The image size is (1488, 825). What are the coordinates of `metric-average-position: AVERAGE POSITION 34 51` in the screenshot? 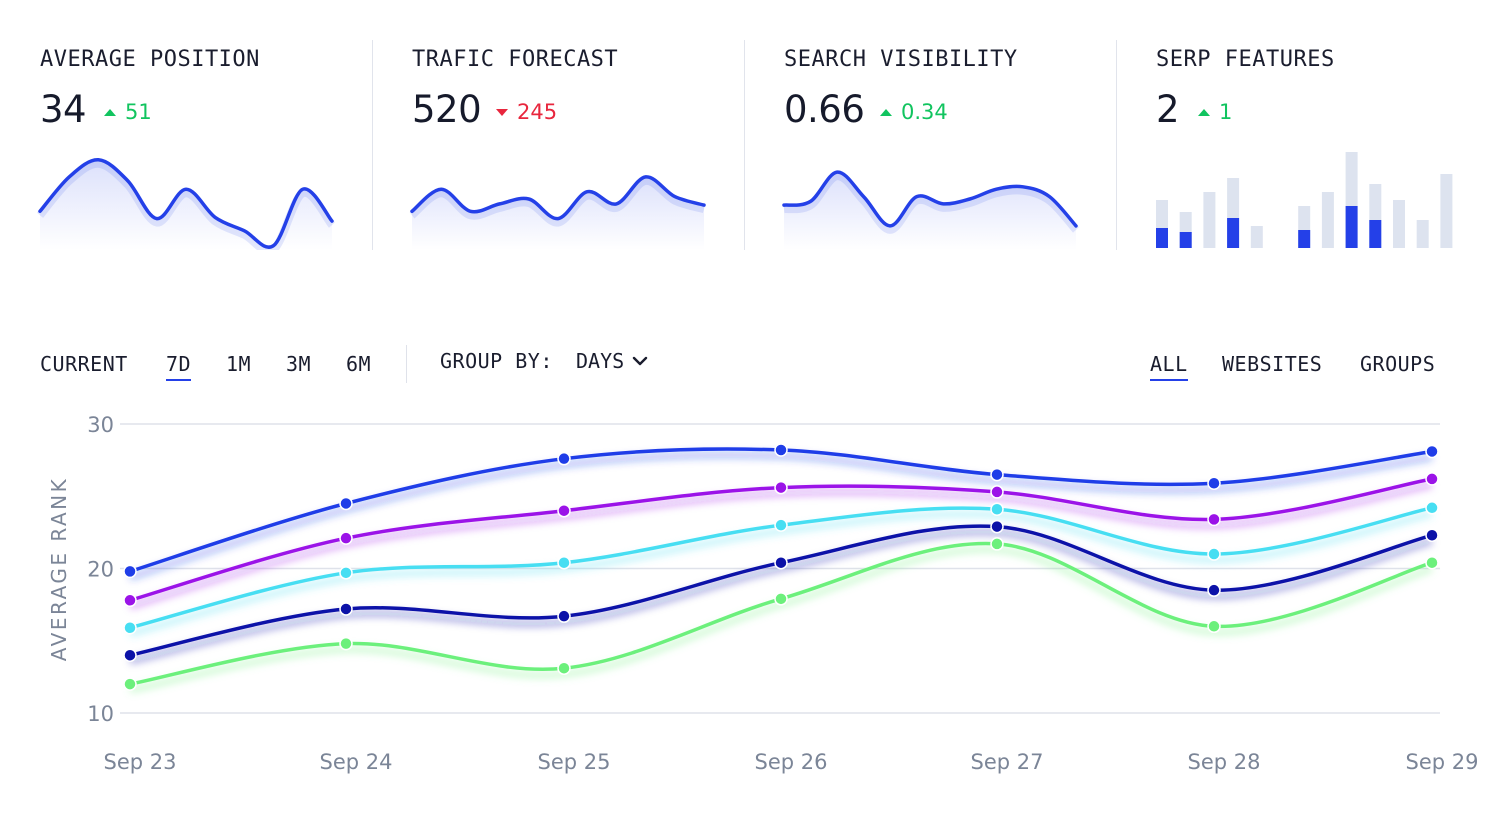 It's located at (186, 145).